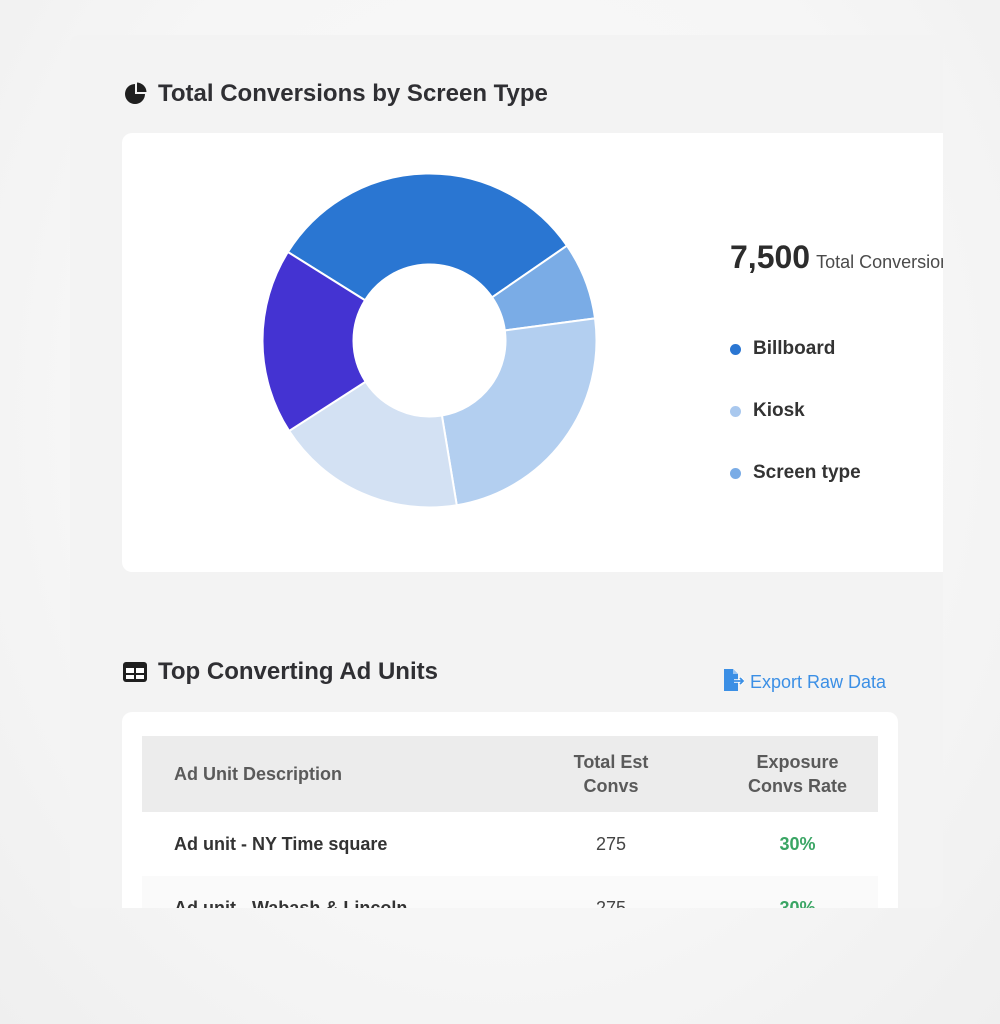 The width and height of the screenshot is (1000, 1024). What do you see at coordinates (879, 262) in the screenshot?
I see `total-conversions-label: Total Conversions` at bounding box center [879, 262].